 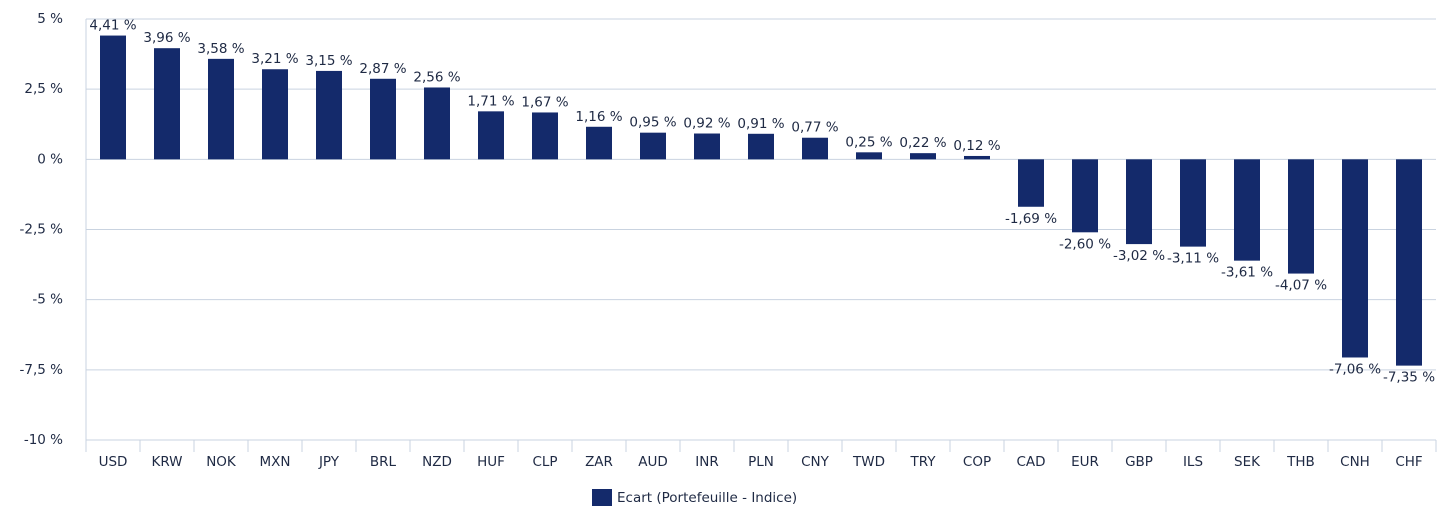 What do you see at coordinates (602, 497) in the screenshot?
I see `legend-swatch` at bounding box center [602, 497].